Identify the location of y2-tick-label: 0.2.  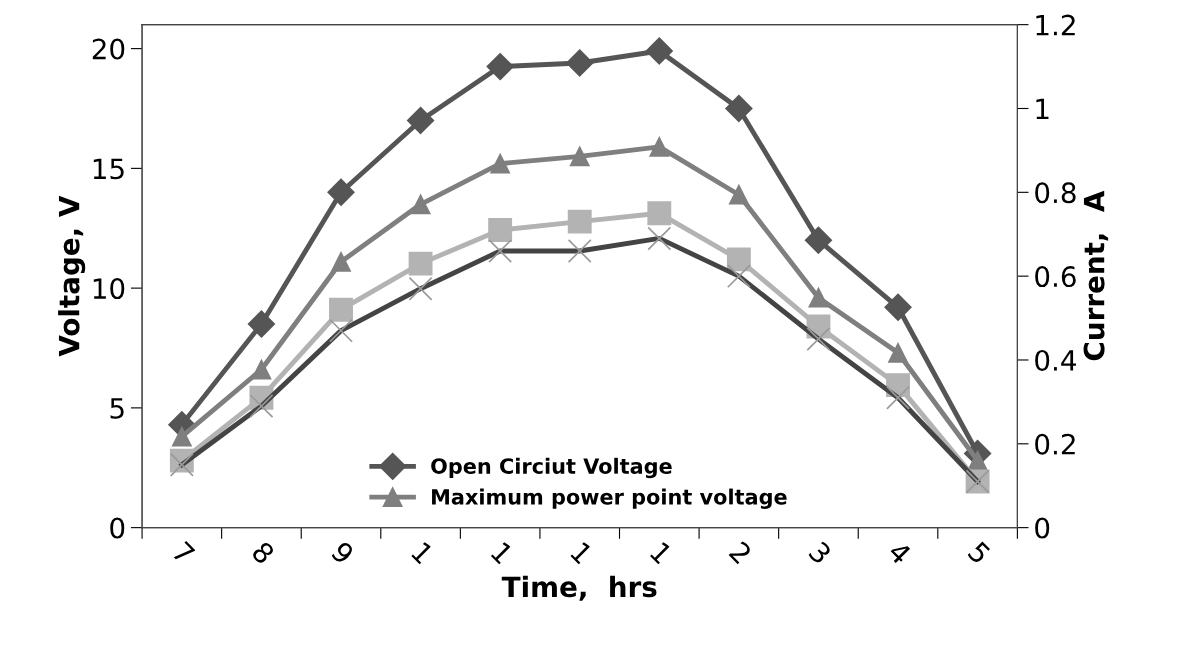
(1055, 444).